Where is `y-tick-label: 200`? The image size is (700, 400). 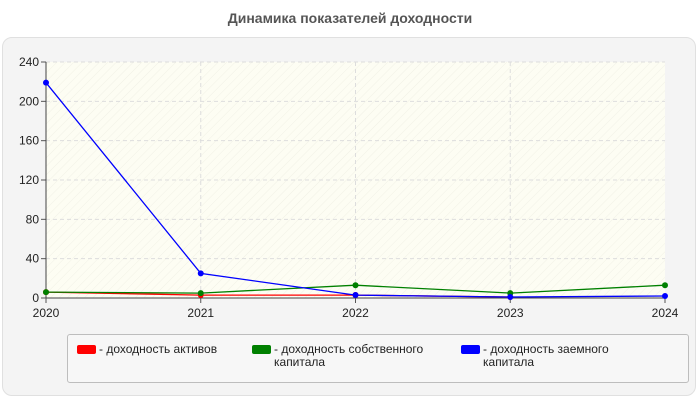 y-tick-label: 200 is located at coordinates (29, 101).